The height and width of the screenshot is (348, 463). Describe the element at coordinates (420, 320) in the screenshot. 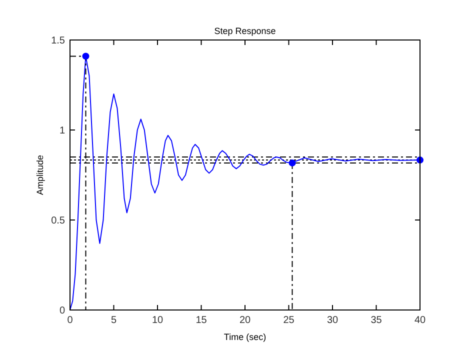

I see `x-tick-label: 40` at that location.